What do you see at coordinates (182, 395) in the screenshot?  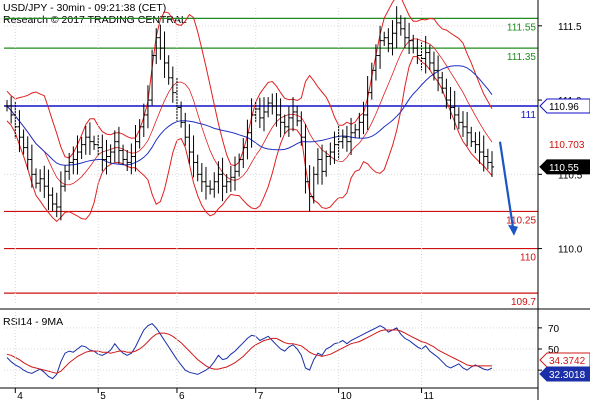 I see `time-tick-label: 6` at bounding box center [182, 395].